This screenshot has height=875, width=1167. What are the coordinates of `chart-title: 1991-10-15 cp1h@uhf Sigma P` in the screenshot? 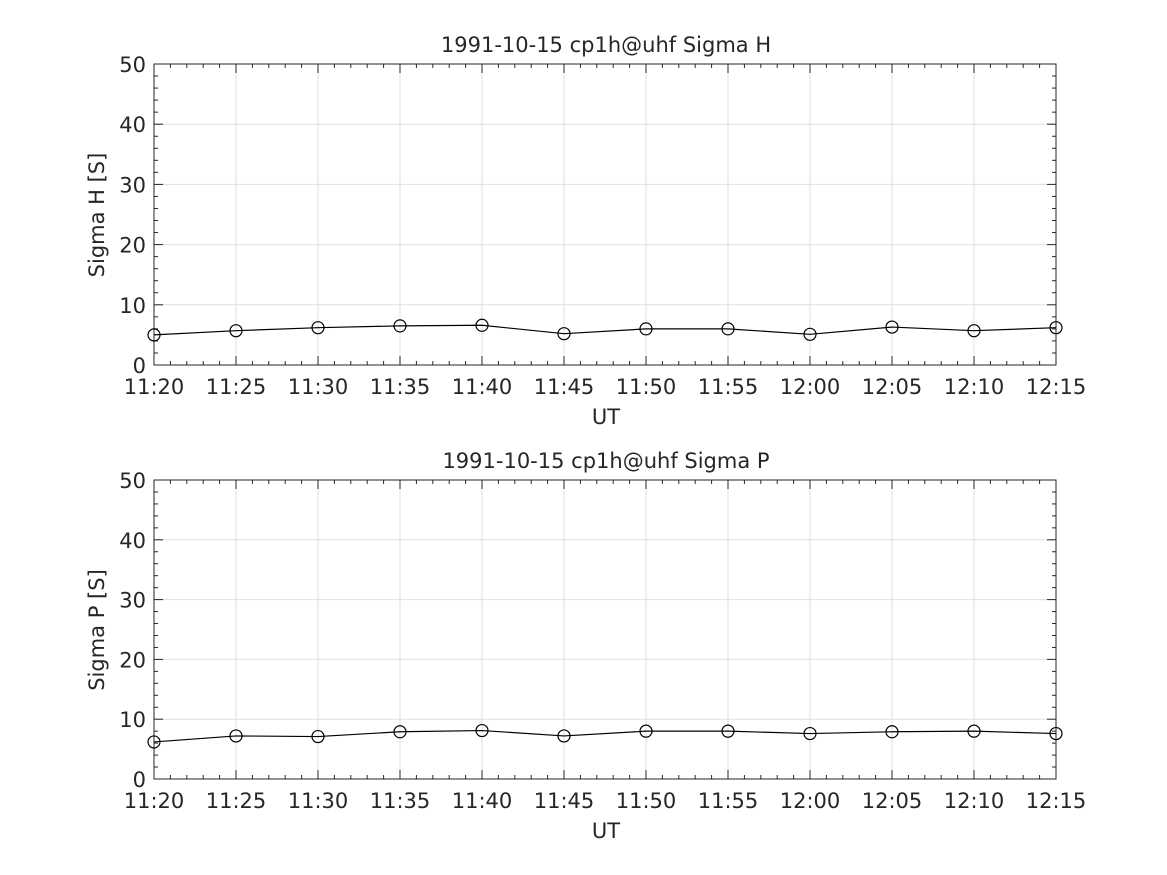 It's located at (605, 461).